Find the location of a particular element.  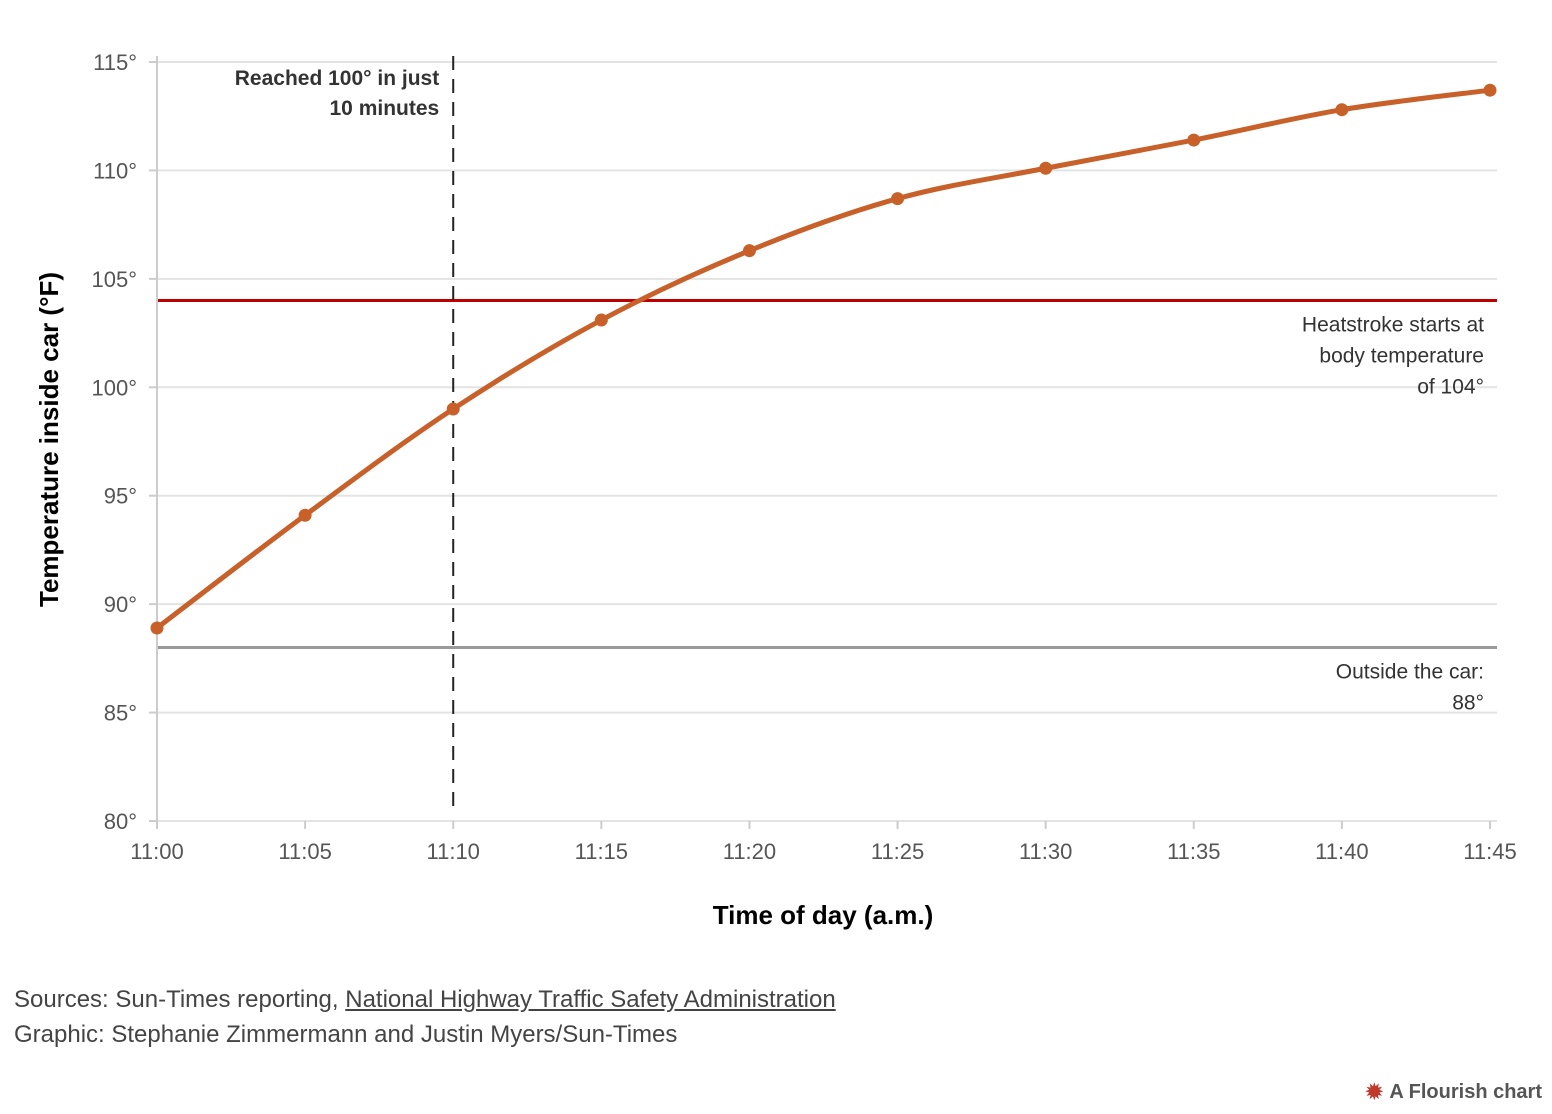

y-tick-label: 115° is located at coordinates (115, 62).